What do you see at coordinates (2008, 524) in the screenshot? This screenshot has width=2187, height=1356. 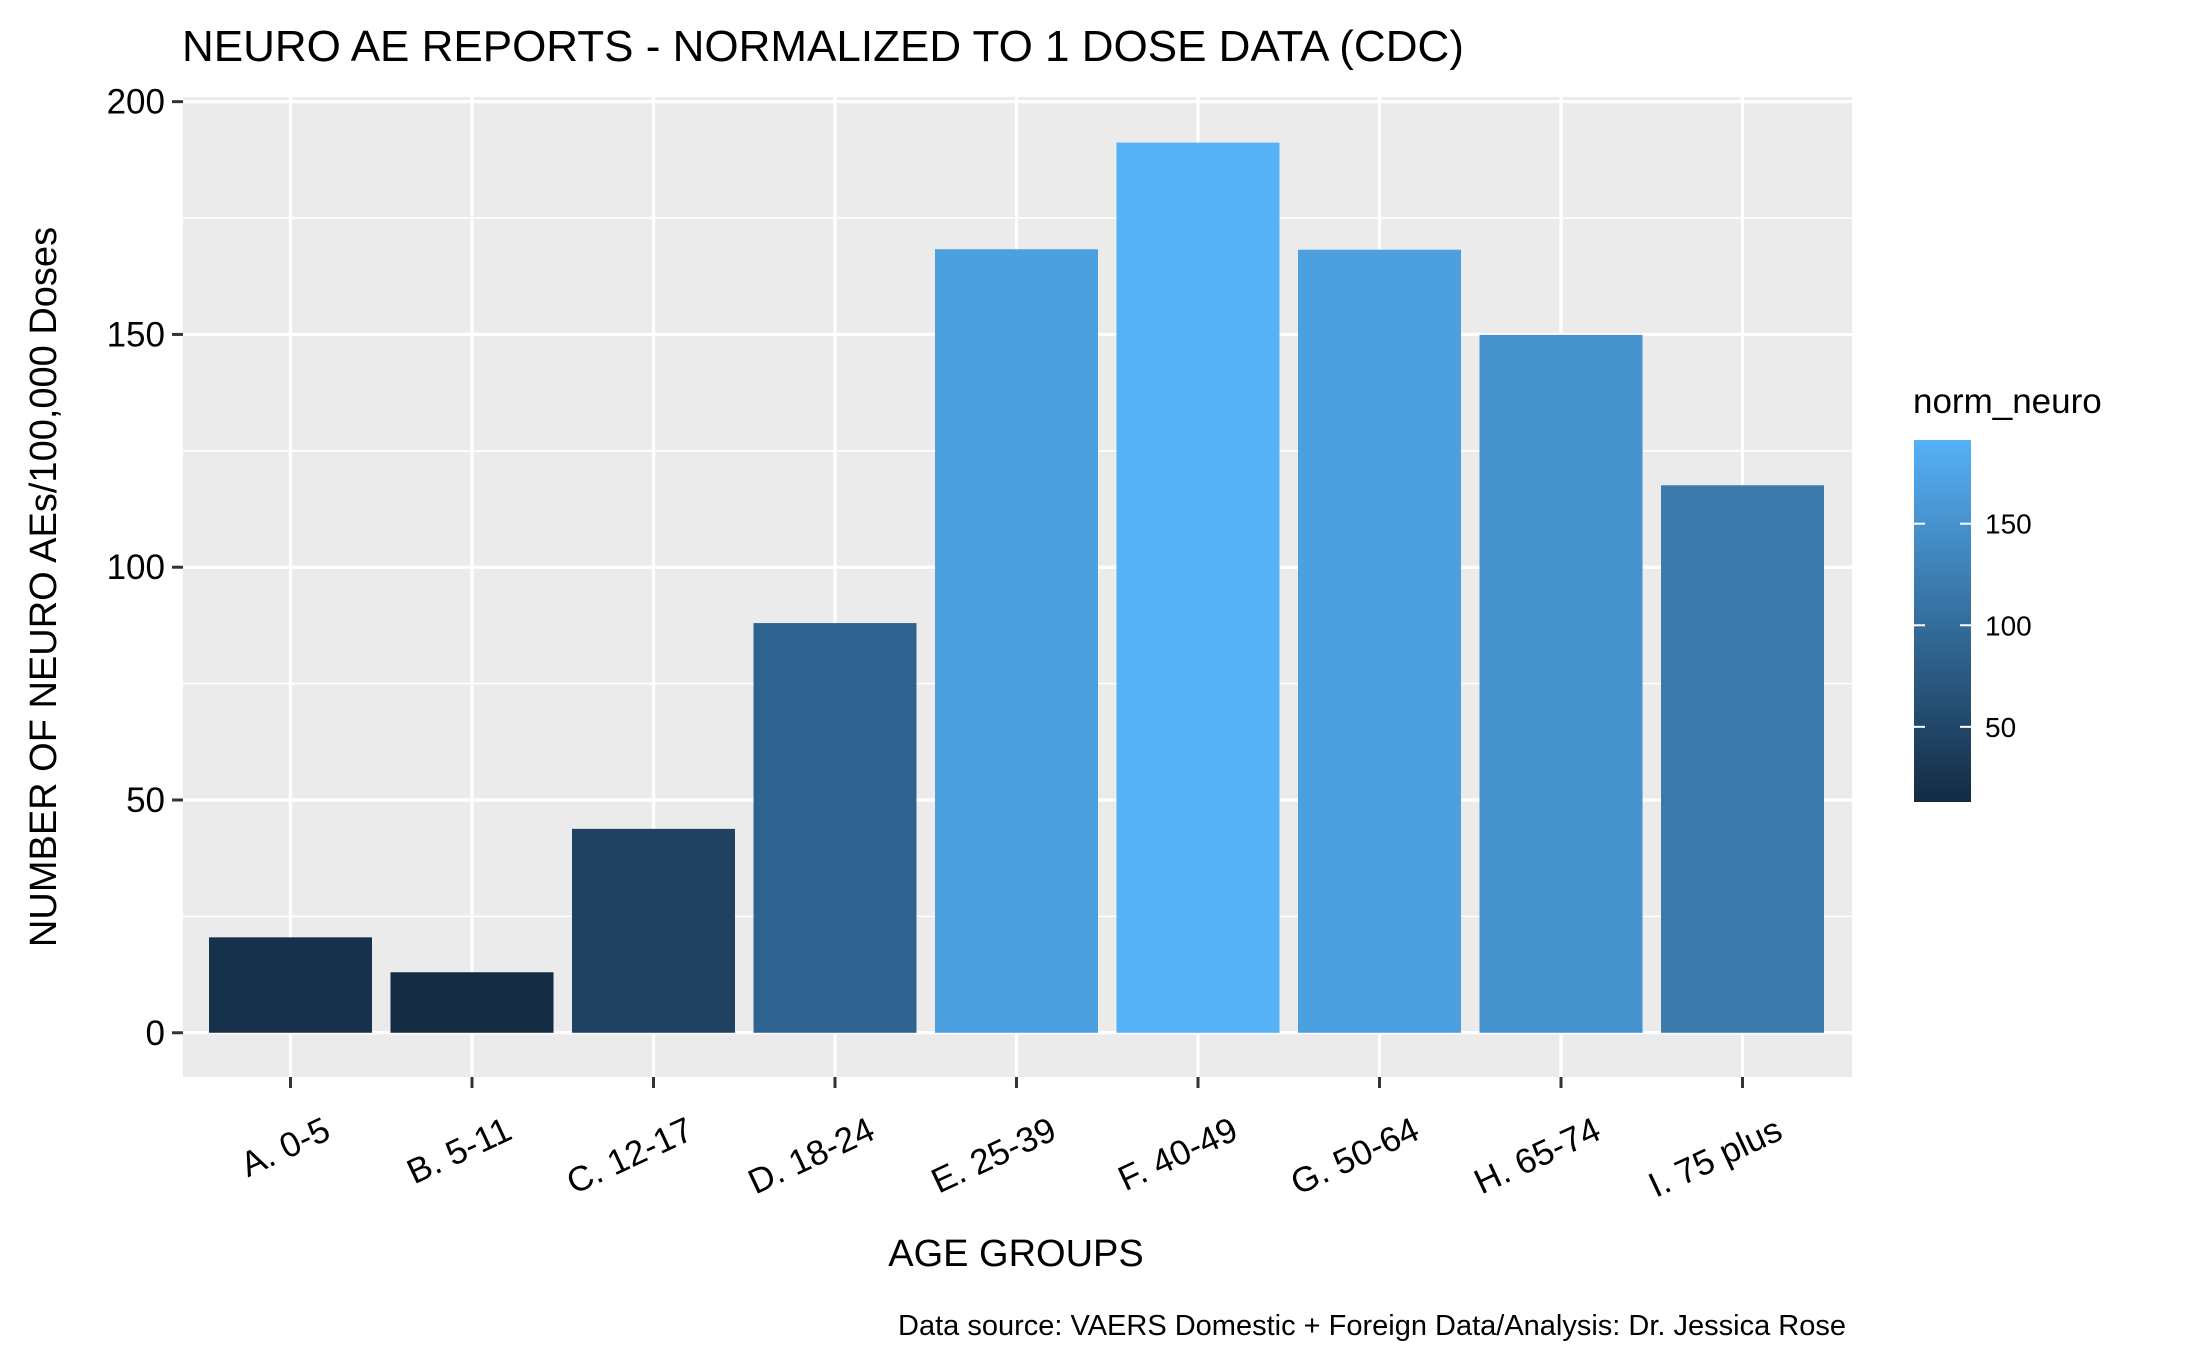 I see `legend-tick-label: 150` at bounding box center [2008, 524].